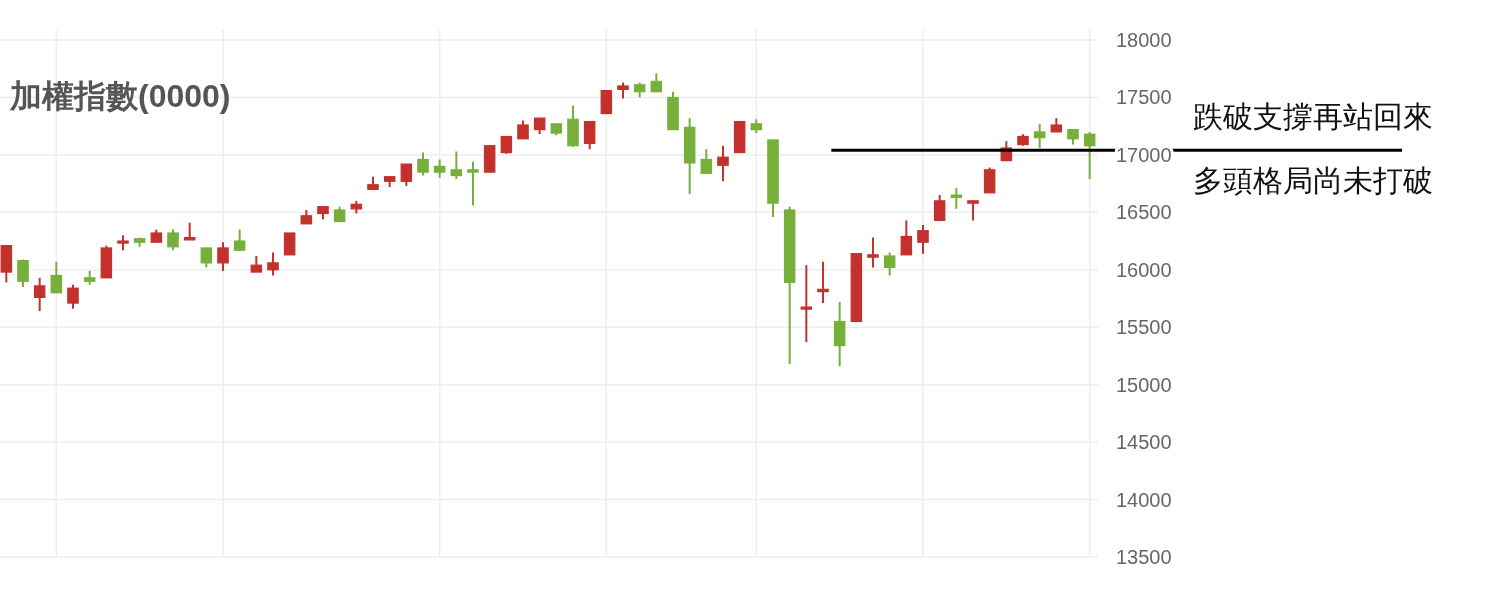 The width and height of the screenshot is (1494, 600). What do you see at coordinates (1144, 442) in the screenshot?
I see `y-tick-label: 14500` at bounding box center [1144, 442].